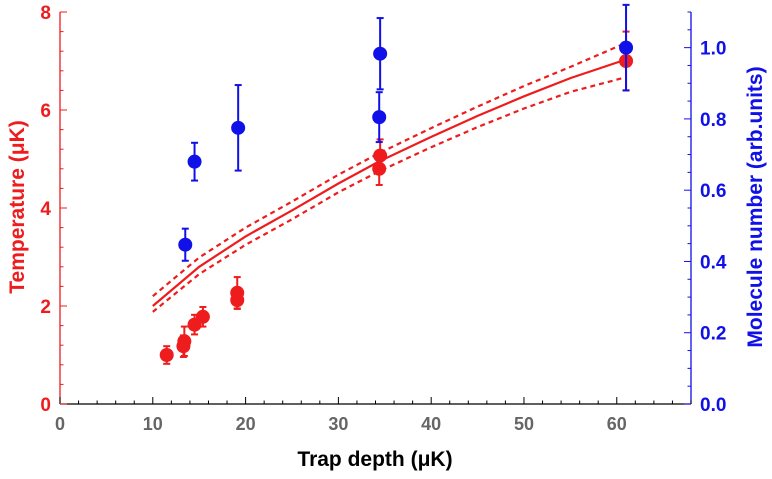  I want to click on x-axis-label: Trap depth (μK), so click(374, 459).